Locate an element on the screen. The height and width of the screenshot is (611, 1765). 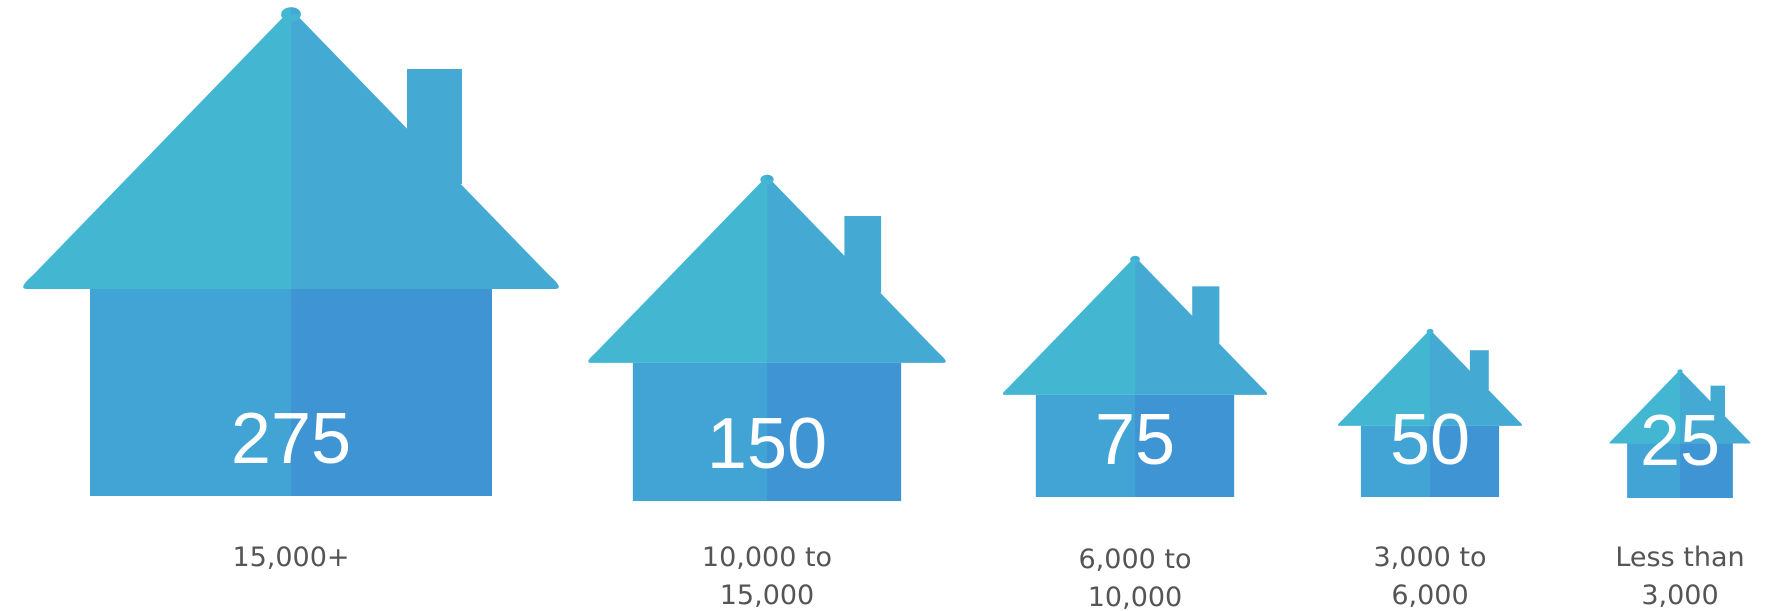
house-6-000-to-10-000: 75 6,000 to 10,000 is located at coordinates (1135, 433).